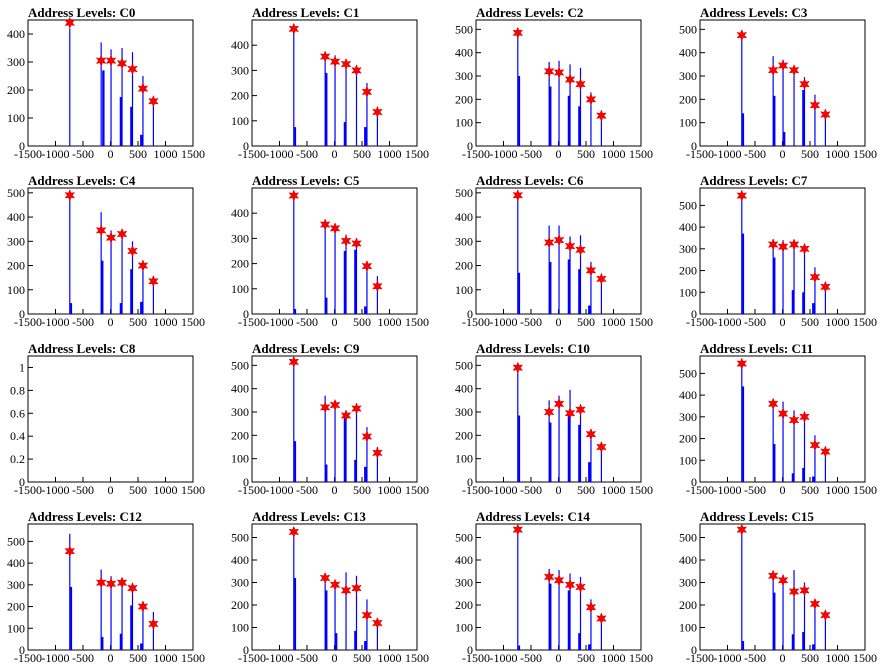 The width and height of the screenshot is (896, 672). What do you see at coordinates (82, 348) in the screenshot?
I see `panel-title: Address Levels: C8` at bounding box center [82, 348].